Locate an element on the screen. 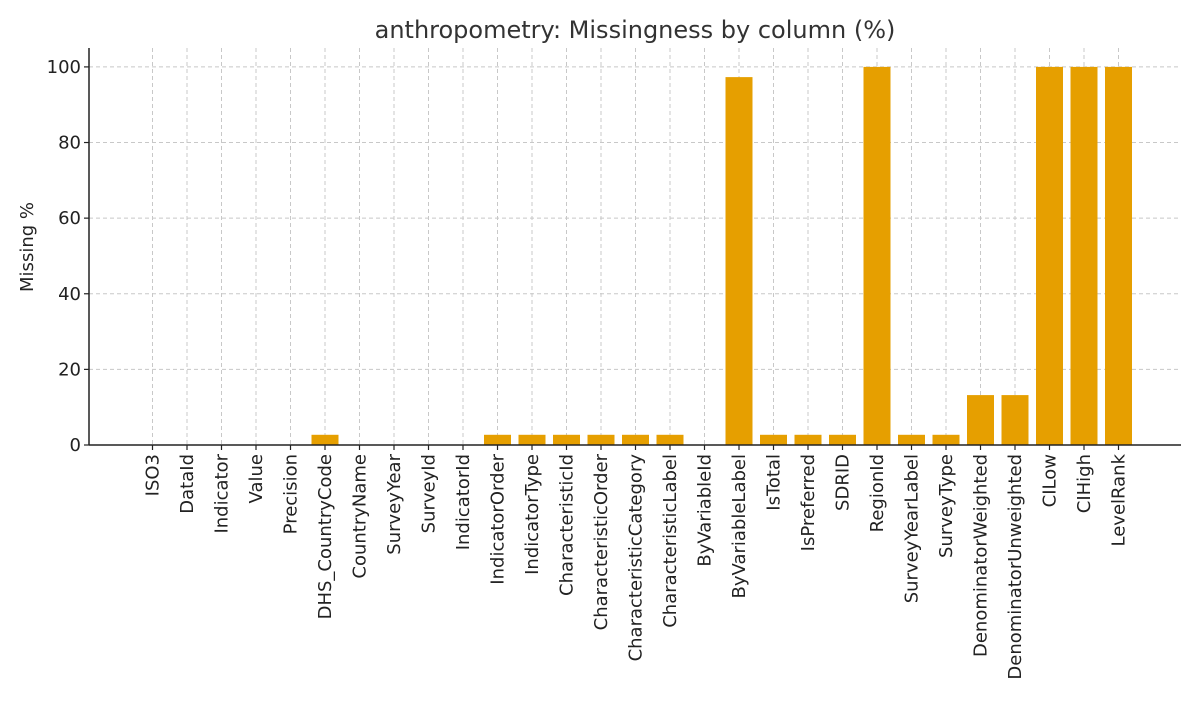 The width and height of the screenshot is (1200, 724). y-tick-label: 80 is located at coordinates (69, 143).